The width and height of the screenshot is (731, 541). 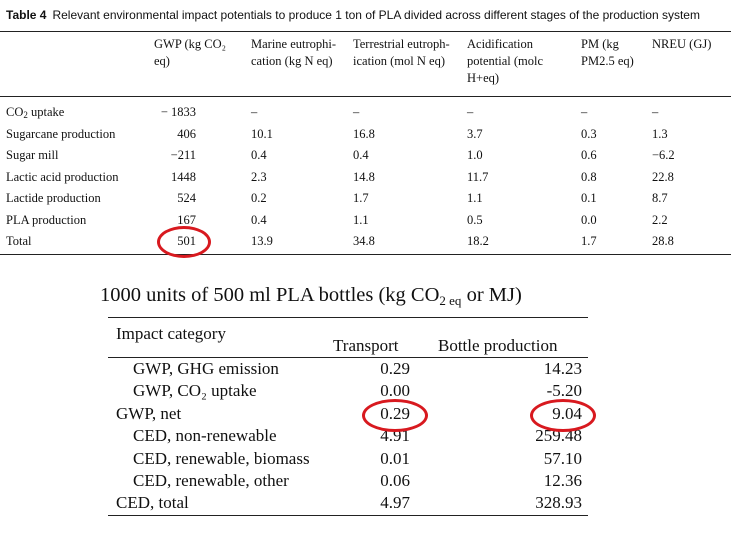 I want to click on column-header-acidification: Acidification potential (molc H+eq), so click(x=505, y=61).